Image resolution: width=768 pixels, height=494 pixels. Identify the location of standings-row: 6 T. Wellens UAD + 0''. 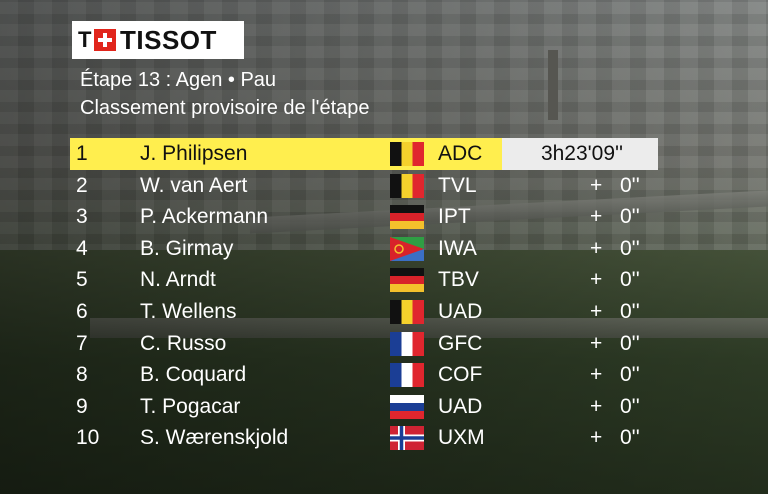
(364, 312).